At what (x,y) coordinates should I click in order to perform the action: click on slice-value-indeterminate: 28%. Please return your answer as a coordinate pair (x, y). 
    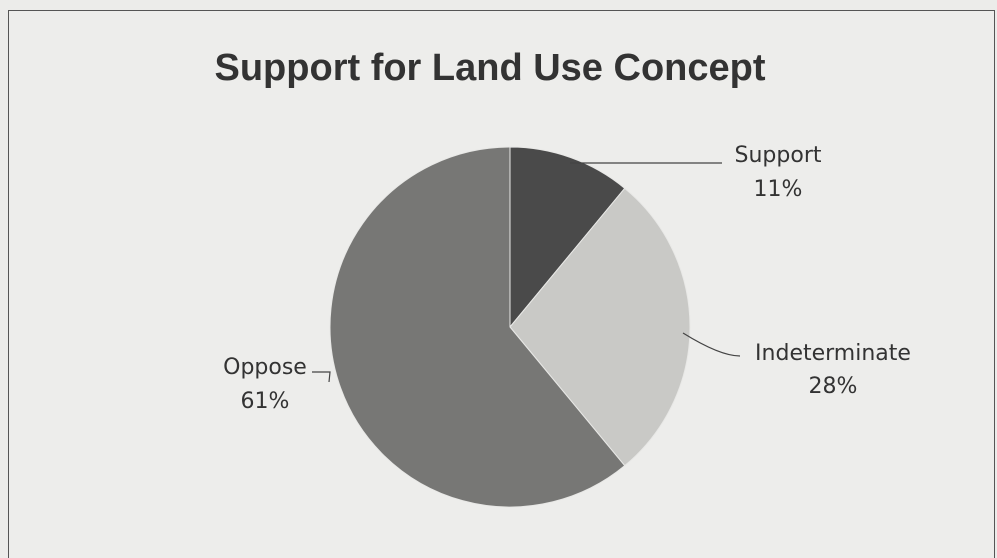
    Looking at the image, I should click on (833, 386).